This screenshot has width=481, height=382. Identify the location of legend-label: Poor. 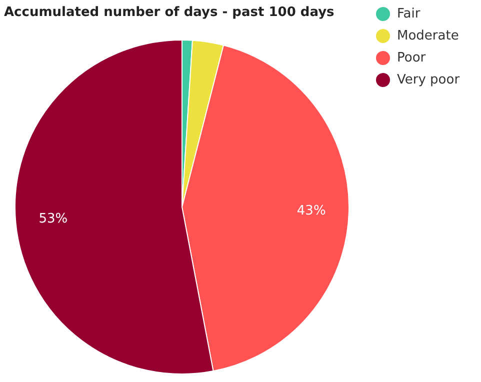
(411, 58).